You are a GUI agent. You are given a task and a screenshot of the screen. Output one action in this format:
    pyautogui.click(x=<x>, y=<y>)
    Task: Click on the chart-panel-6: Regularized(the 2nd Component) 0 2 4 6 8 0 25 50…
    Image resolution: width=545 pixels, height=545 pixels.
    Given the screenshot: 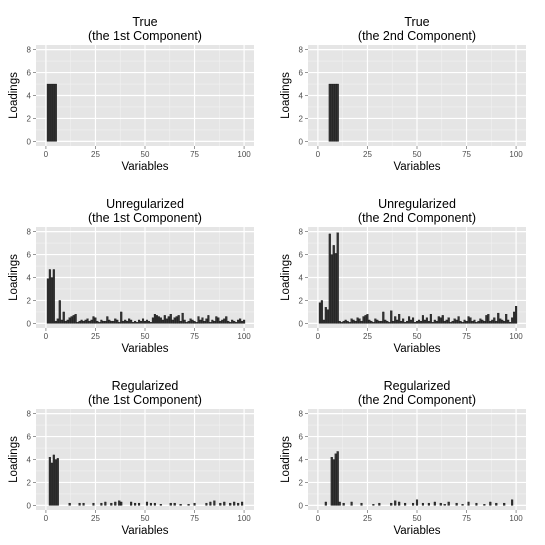 What is the action you would take?
    pyautogui.click(x=403, y=458)
    